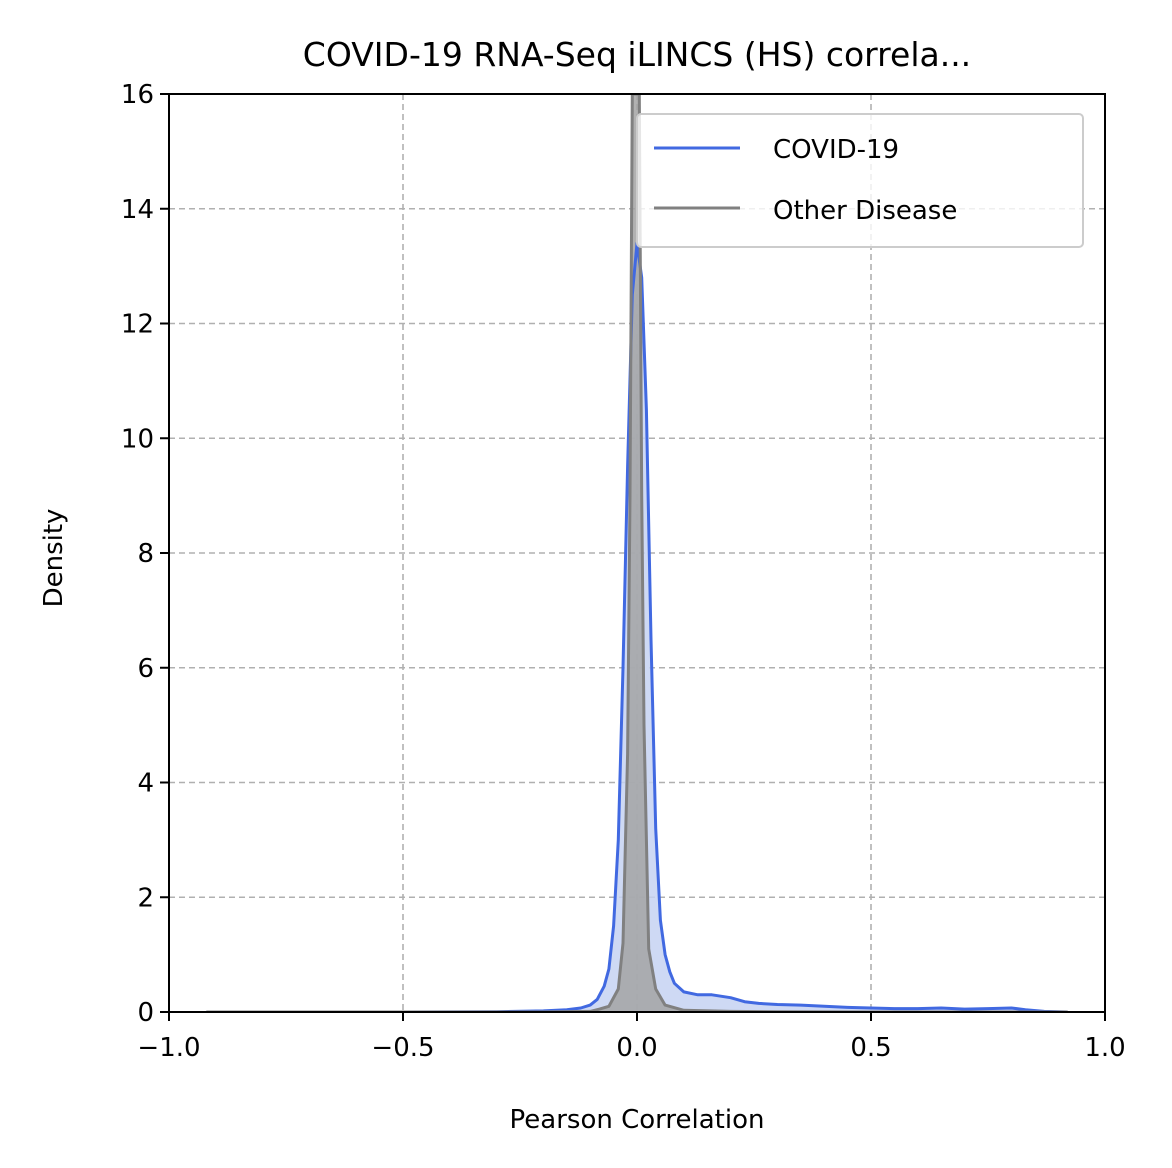 The width and height of the screenshot is (1172, 1168). Describe the element at coordinates (137, 439) in the screenshot. I see `y-tick-label: 10` at that location.